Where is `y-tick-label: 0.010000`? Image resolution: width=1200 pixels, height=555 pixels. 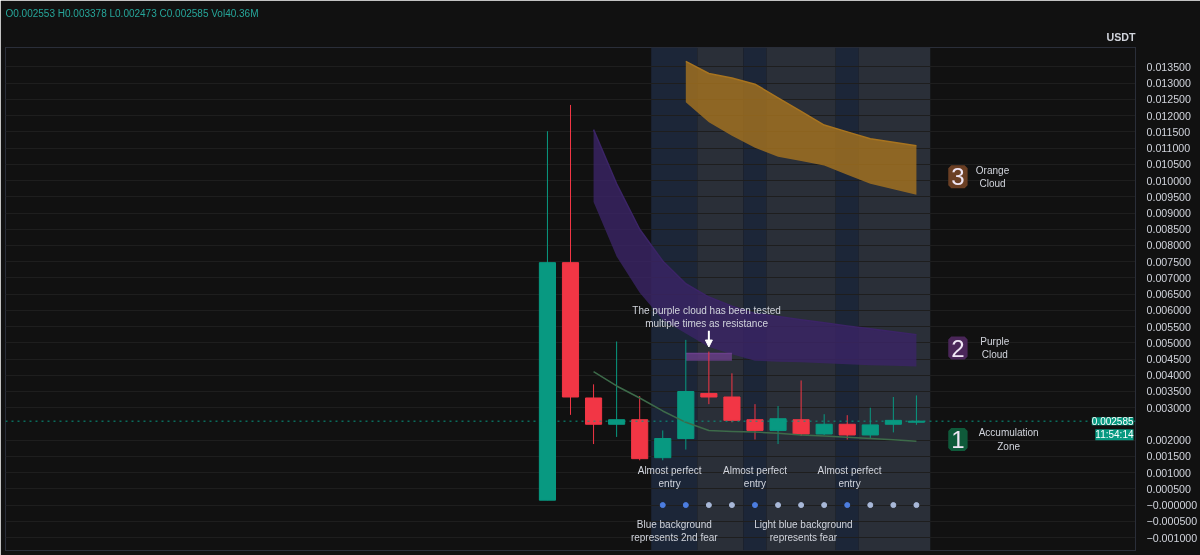
y-tick-label: 0.010000 is located at coordinates (1169, 180).